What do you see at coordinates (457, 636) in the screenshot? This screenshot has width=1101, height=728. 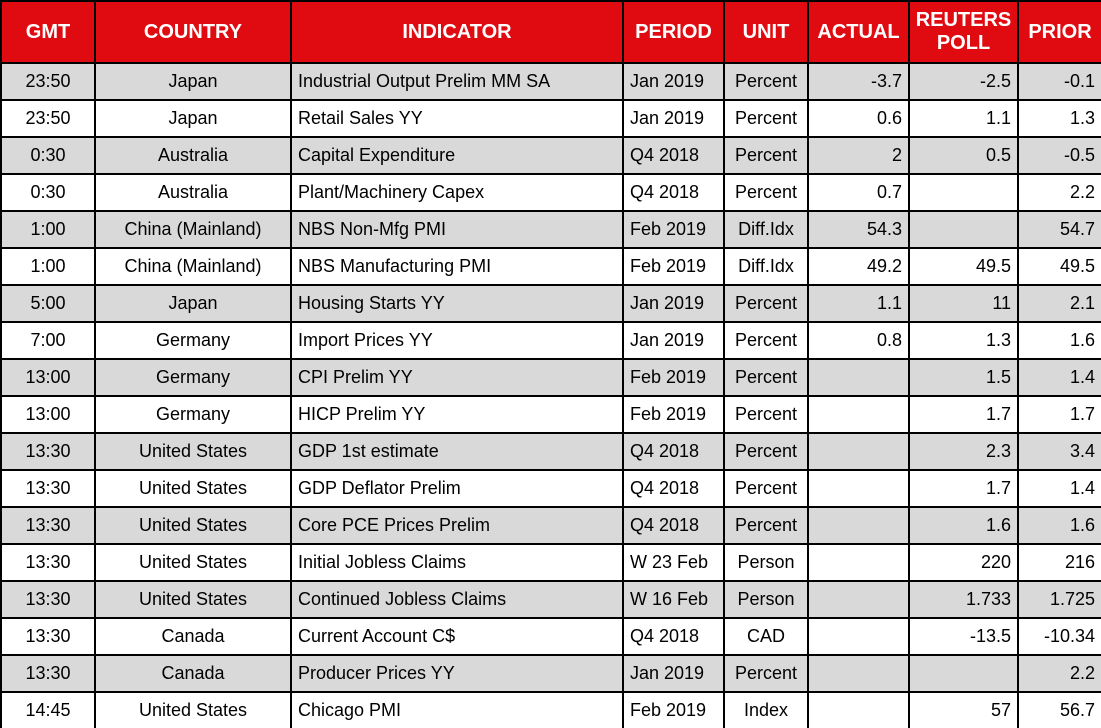 I see `cell-indicator: Current Account C$` at bounding box center [457, 636].